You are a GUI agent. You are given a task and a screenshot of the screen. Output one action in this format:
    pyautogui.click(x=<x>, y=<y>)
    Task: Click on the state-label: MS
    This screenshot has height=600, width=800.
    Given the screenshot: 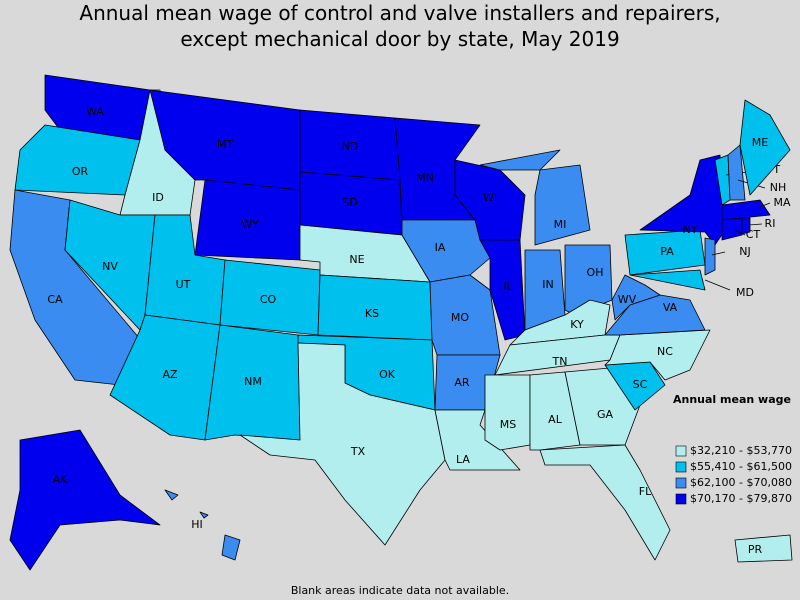 What is the action you would take?
    pyautogui.click(x=508, y=424)
    